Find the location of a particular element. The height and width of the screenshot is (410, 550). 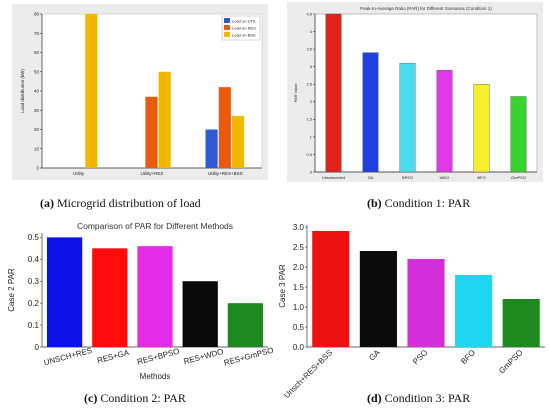

caption-d-label: (d) is located at coordinates (374, 398).